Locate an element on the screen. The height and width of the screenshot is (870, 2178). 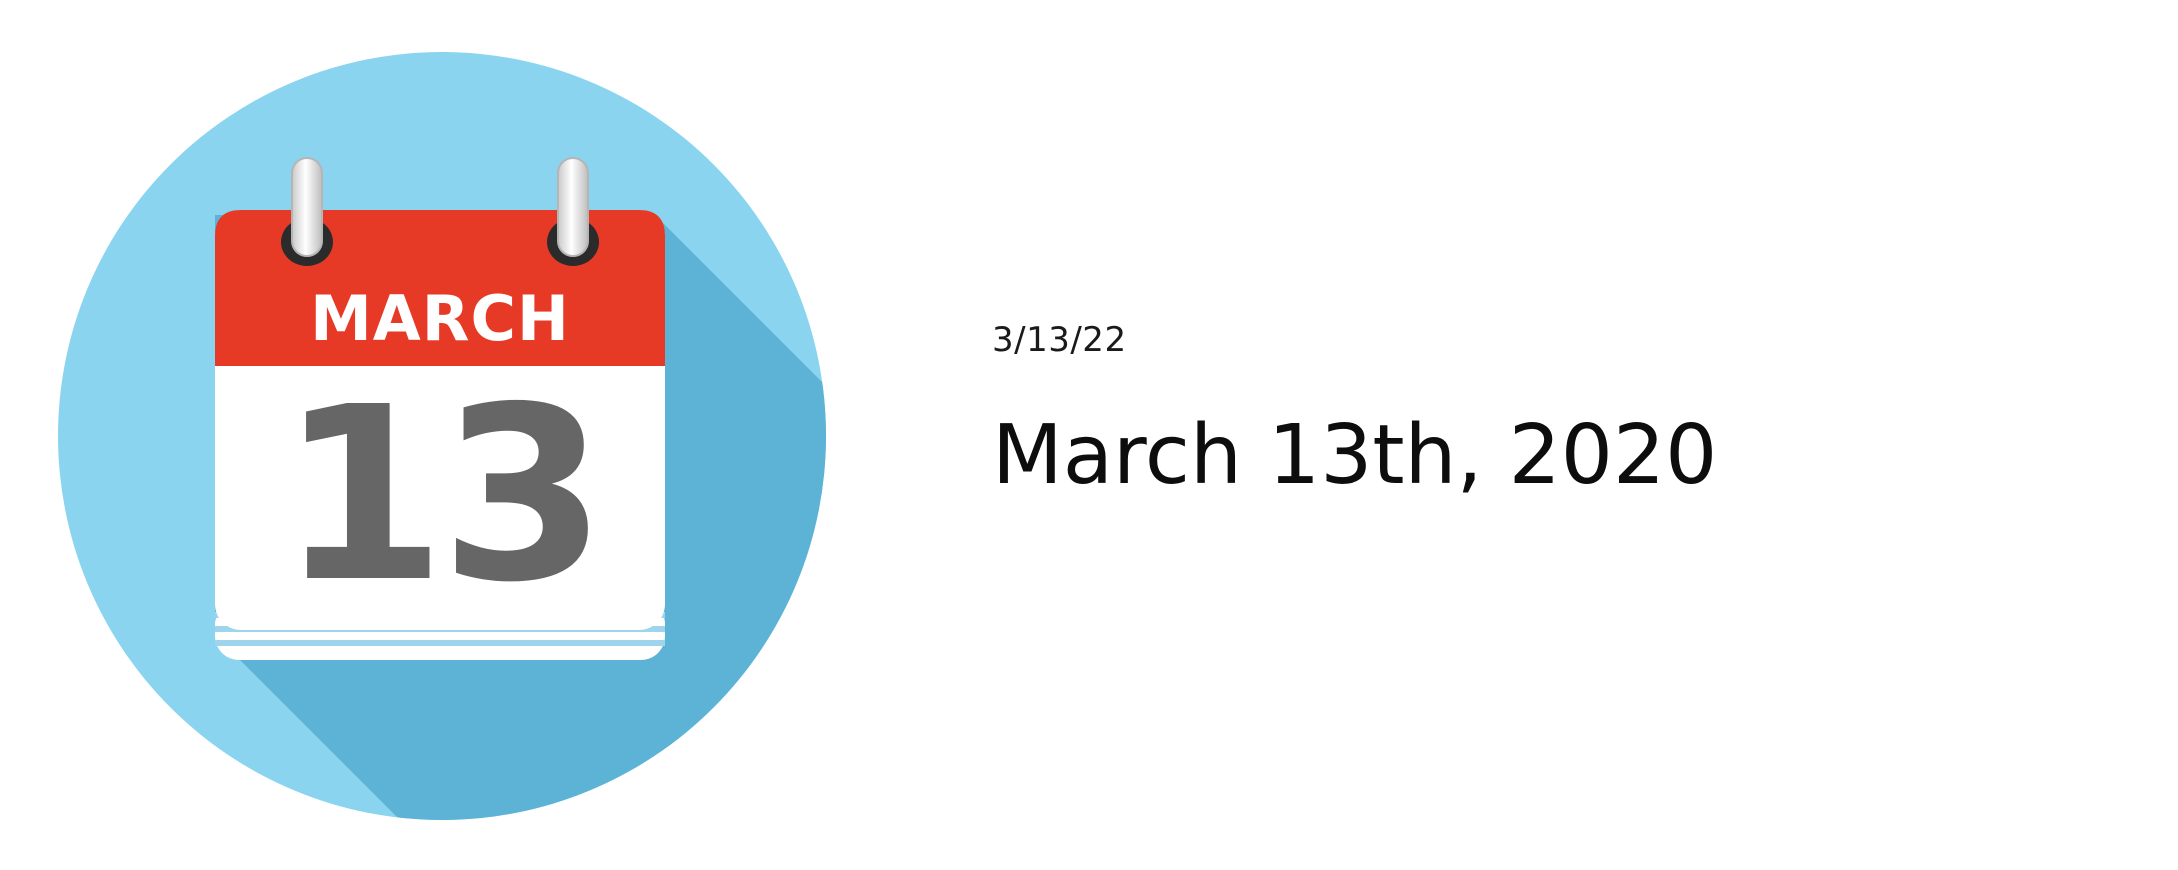
binder-ring-left is located at coordinates (307, 207).